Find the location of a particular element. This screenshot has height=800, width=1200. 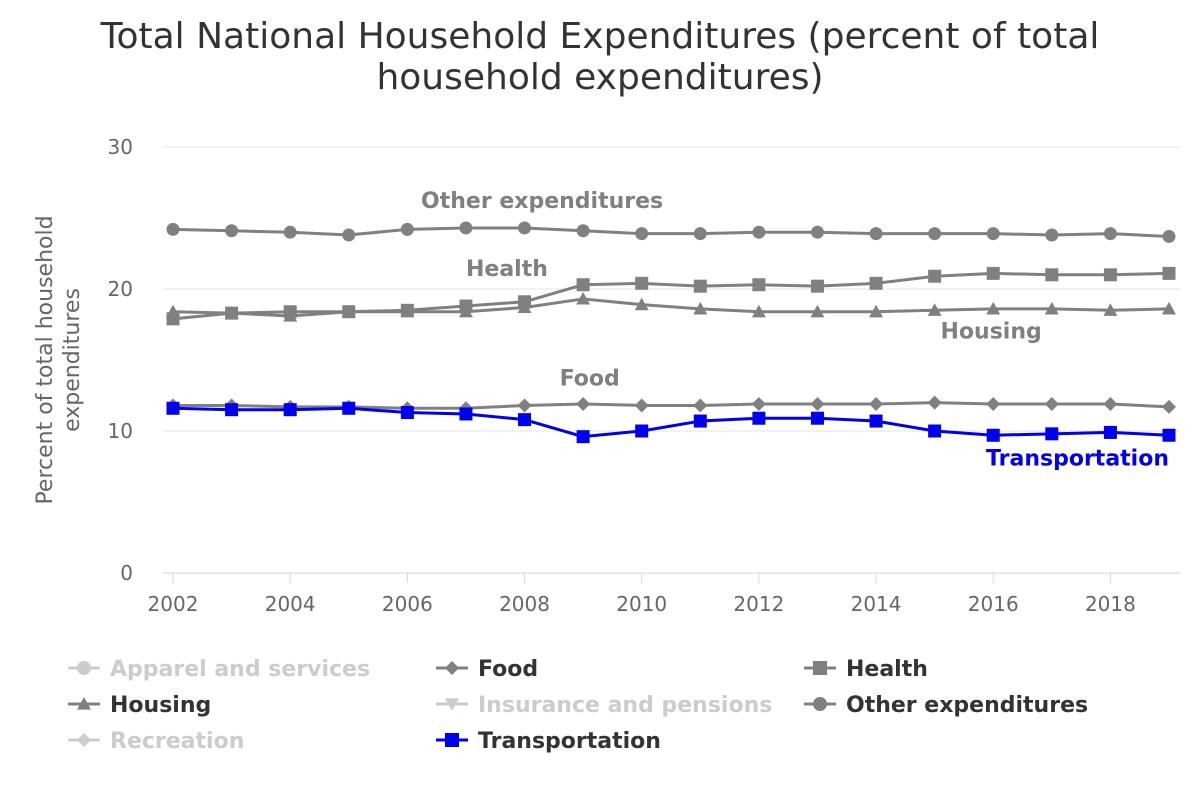

health-point-2016 is located at coordinates (993, 273).